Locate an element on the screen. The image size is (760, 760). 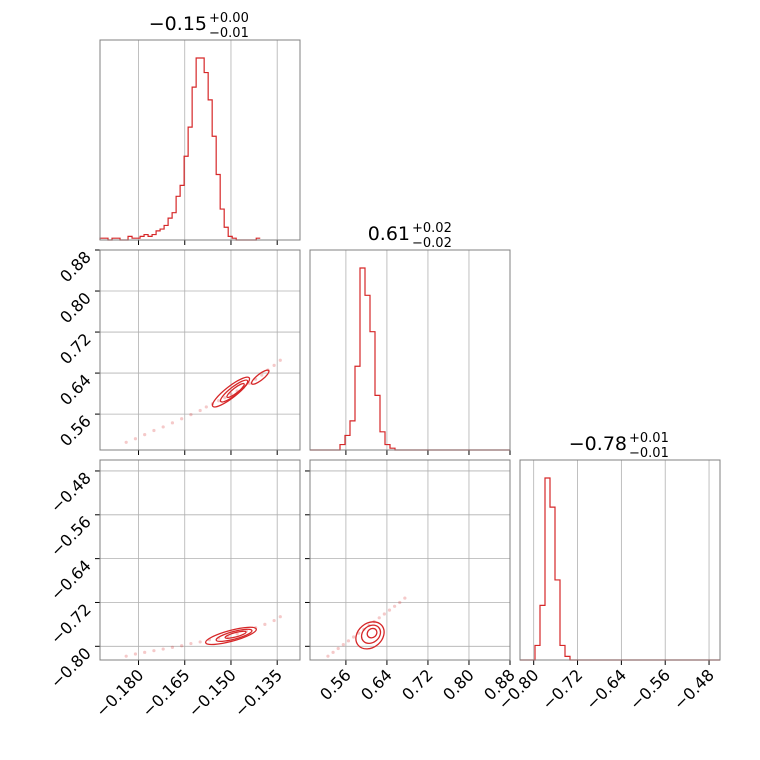
x-tick-label-param1: 0.72 is located at coordinates (417, 684).